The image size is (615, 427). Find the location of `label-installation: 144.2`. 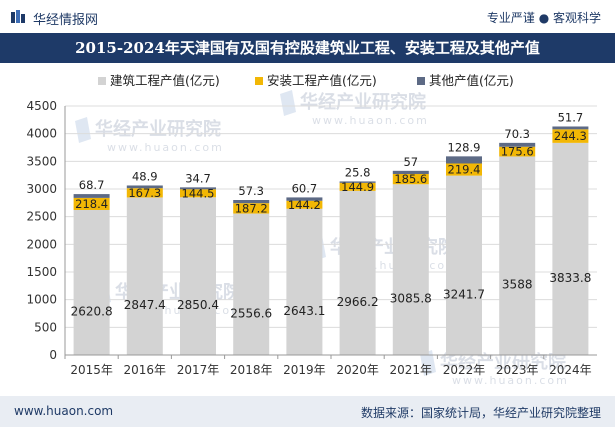

label-installation: 144.2 is located at coordinates (304, 205).